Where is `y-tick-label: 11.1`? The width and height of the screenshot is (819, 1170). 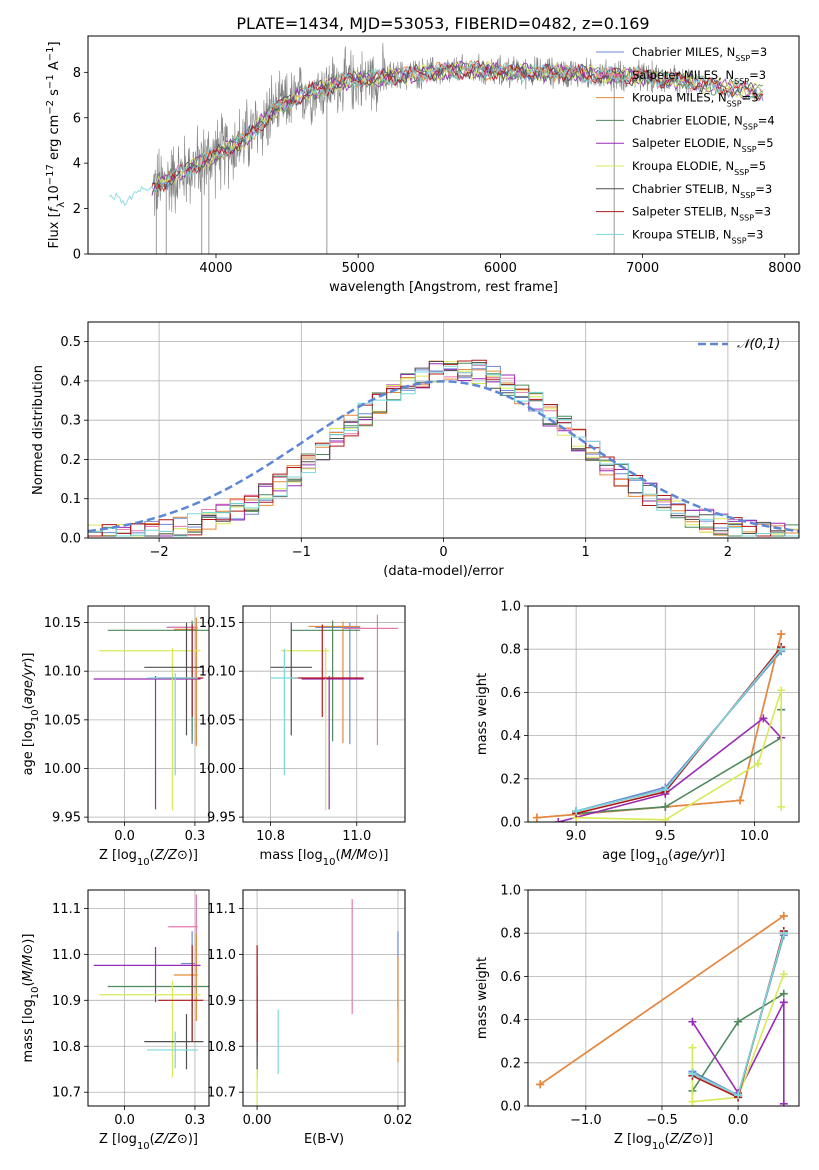
y-tick-label: 11.1 is located at coordinates (221, 909).